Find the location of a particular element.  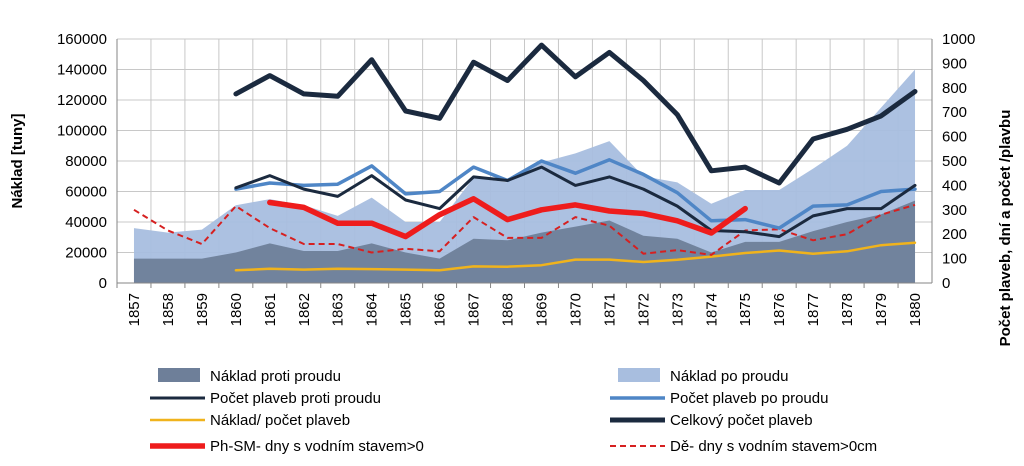

x-tick-label: 1857 is located at coordinates (134, 309).